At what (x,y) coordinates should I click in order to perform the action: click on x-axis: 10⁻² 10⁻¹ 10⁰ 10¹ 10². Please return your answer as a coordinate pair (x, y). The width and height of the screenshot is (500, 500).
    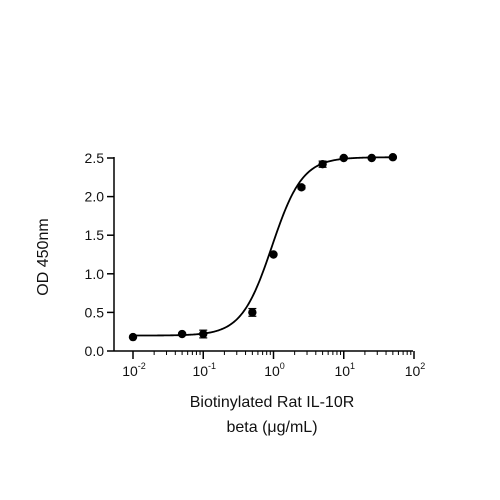
    Looking at the image, I should click on (270, 364).